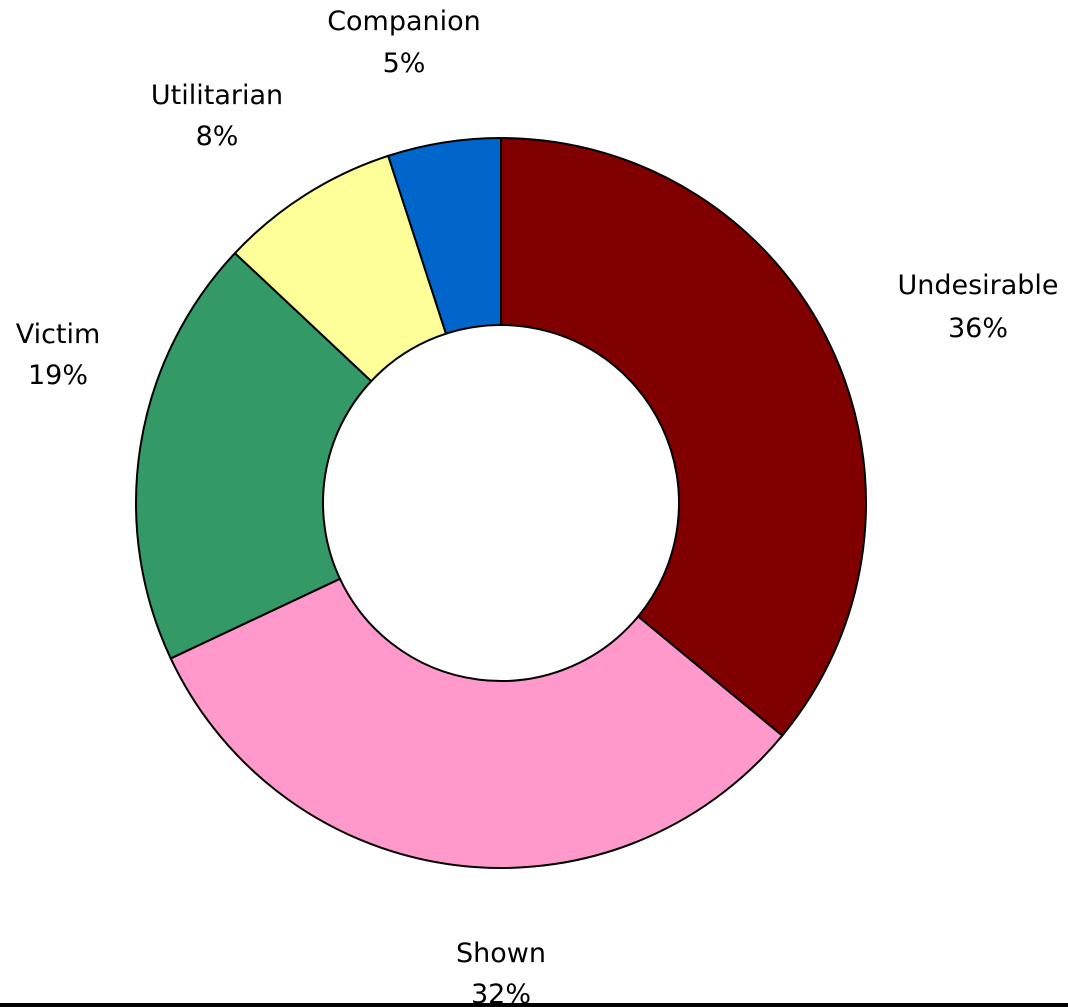 This screenshot has height=1007, width=1068. What do you see at coordinates (404, 21) in the screenshot?
I see `label-companion-name: Companion` at bounding box center [404, 21].